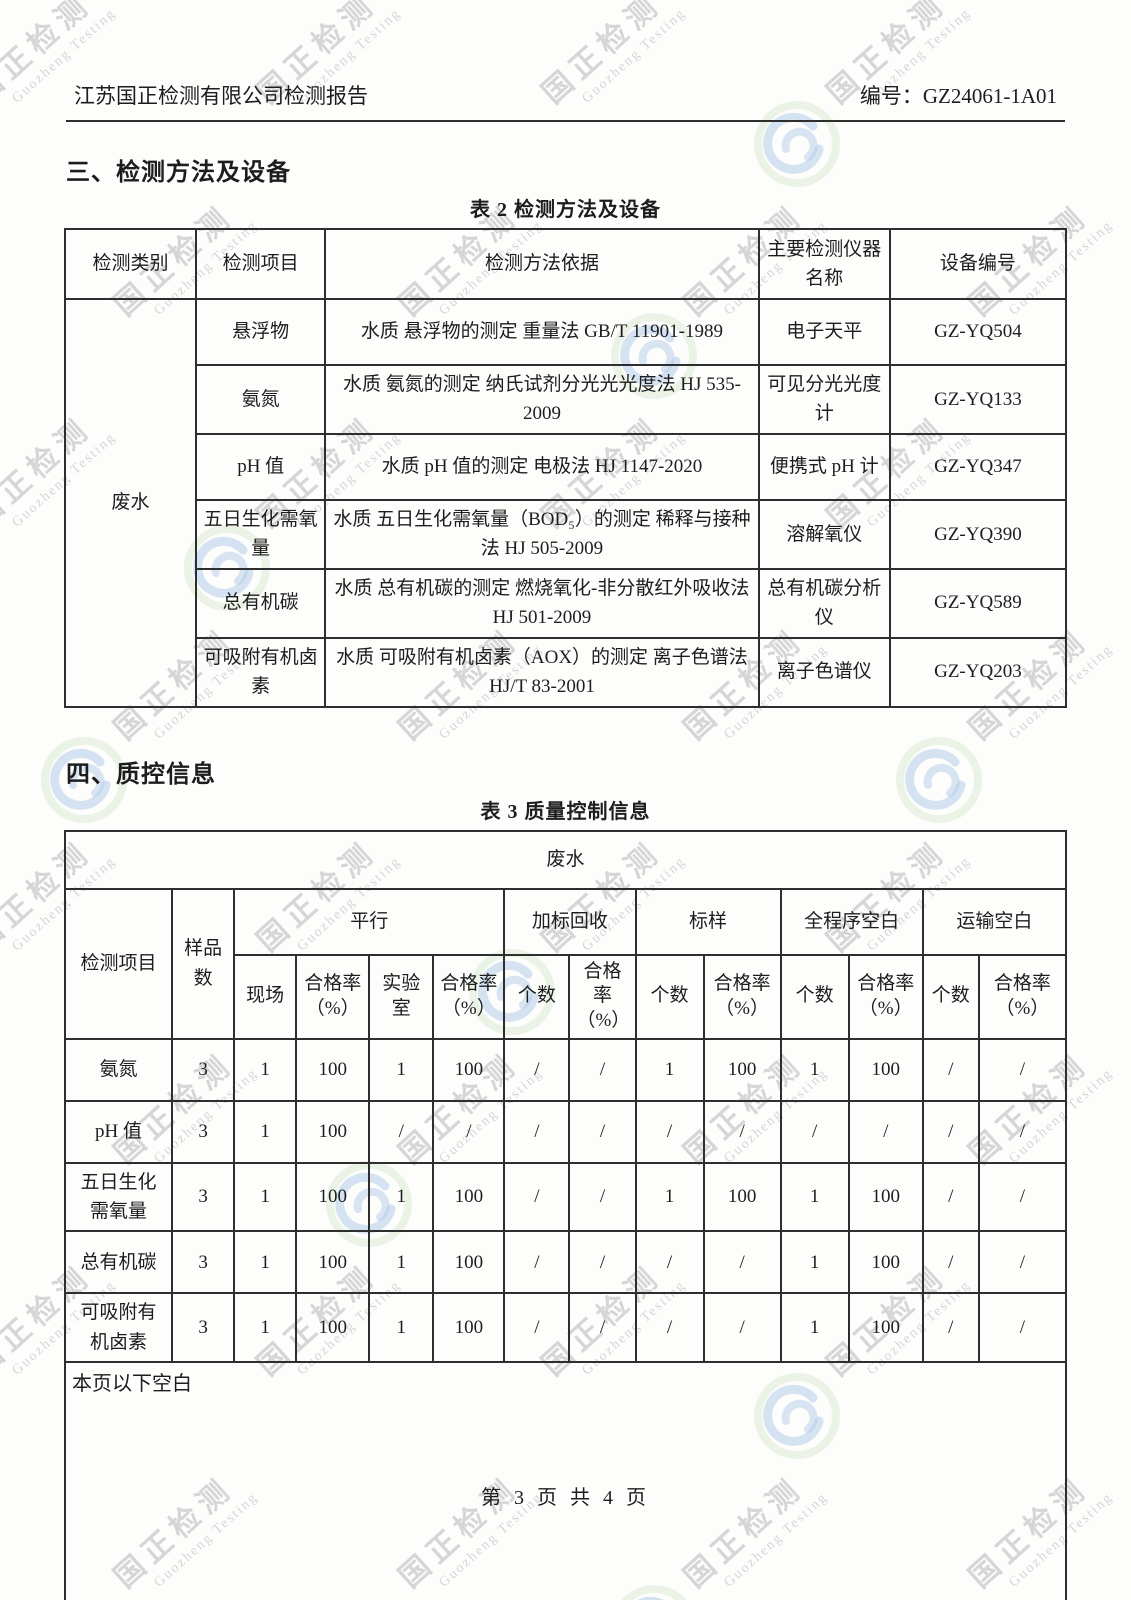 This screenshot has width=1131, height=1600. I want to click on table2-instrument: 溶解氧仪, so click(824, 534).